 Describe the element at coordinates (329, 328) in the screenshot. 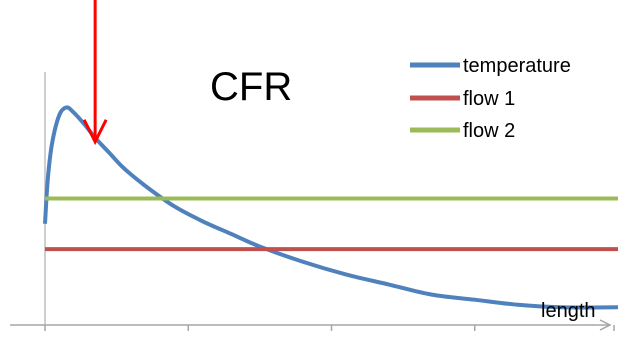

I see `x-axis-ticks` at that location.